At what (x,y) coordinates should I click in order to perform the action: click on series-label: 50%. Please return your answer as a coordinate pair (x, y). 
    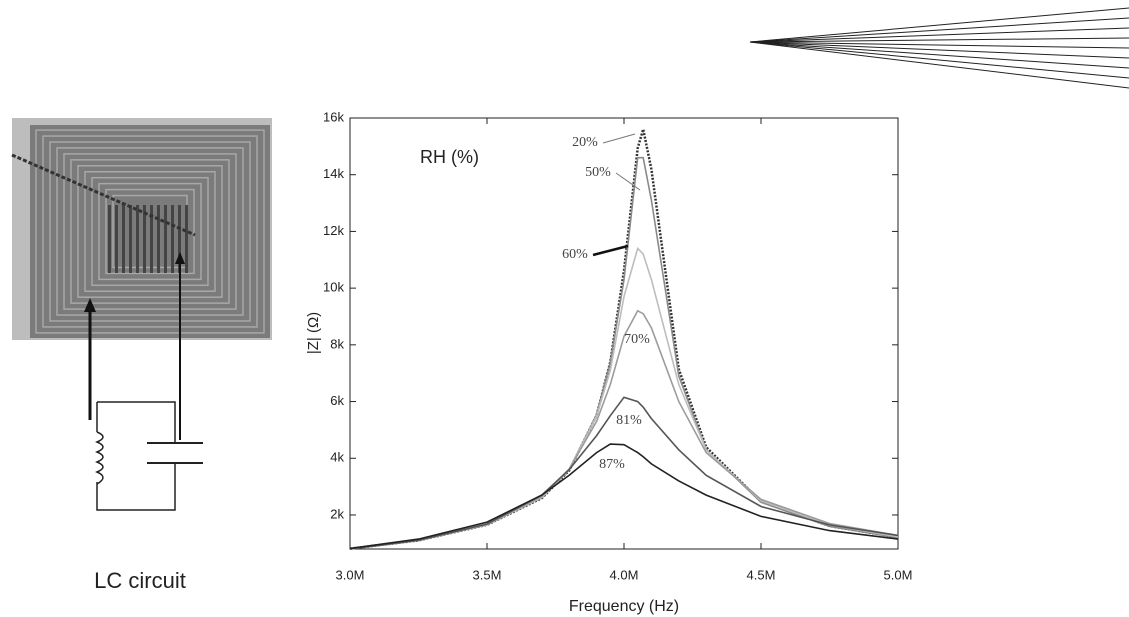
    Looking at the image, I should click on (598, 172).